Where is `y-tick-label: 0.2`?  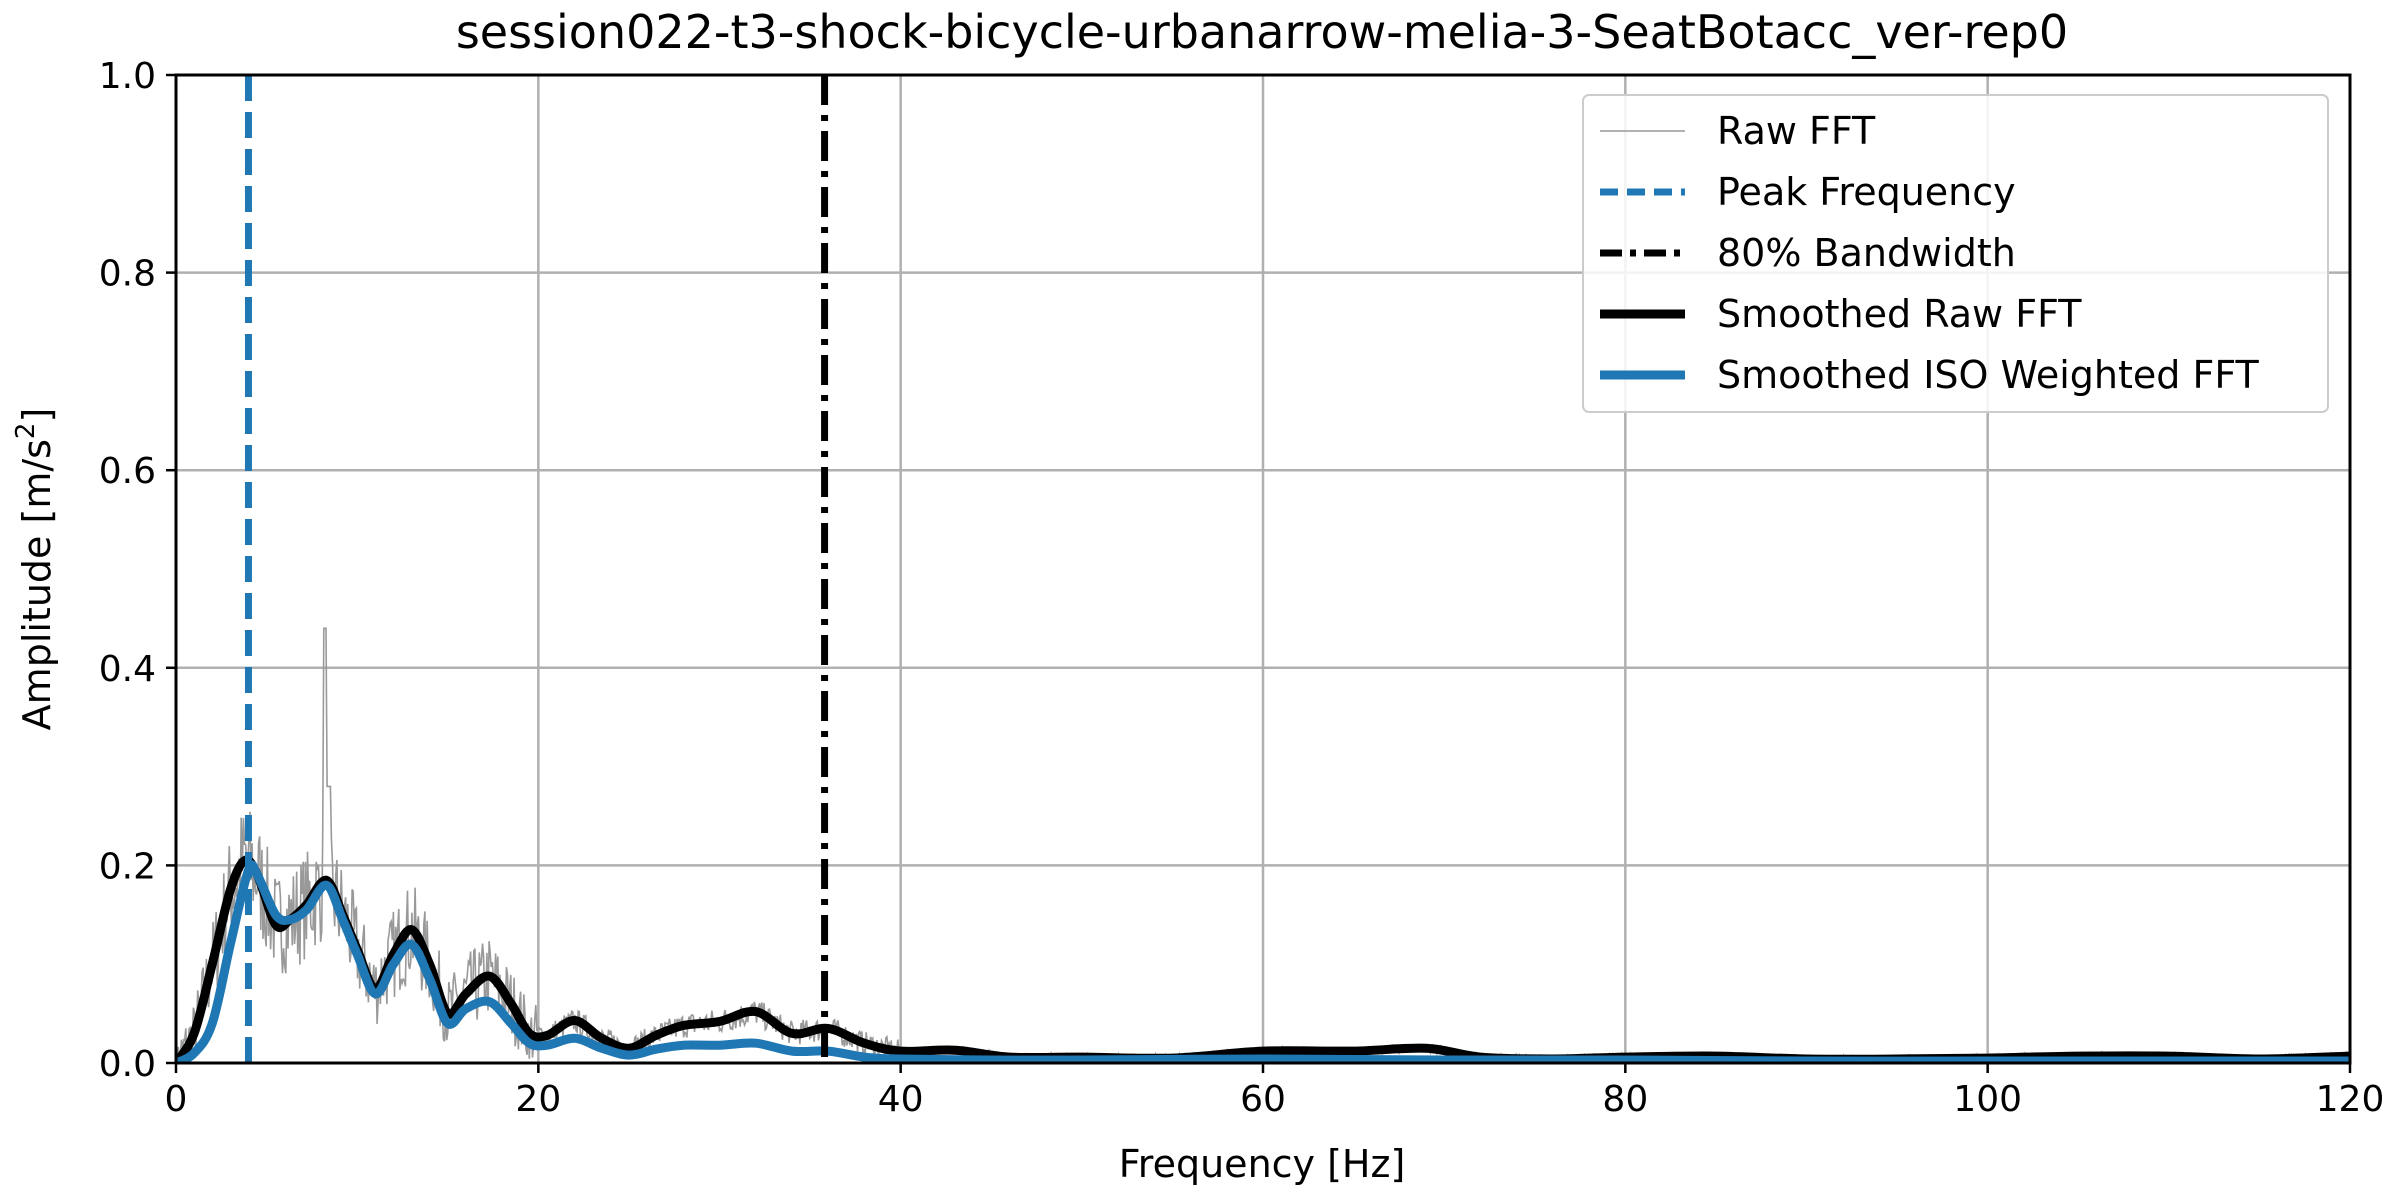
y-tick-label: 0.2 is located at coordinates (127, 866).